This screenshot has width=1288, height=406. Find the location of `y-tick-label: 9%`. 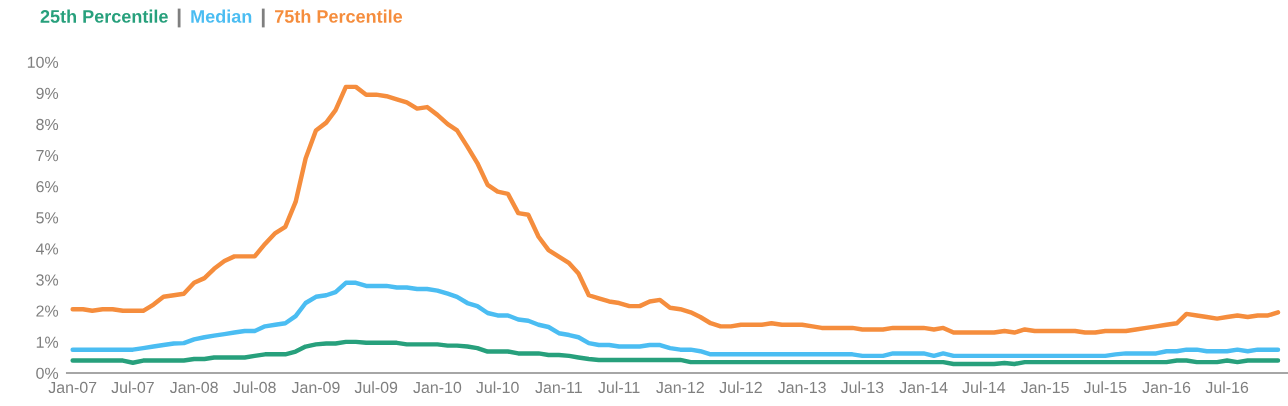

y-tick-label: 9% is located at coordinates (47, 93).